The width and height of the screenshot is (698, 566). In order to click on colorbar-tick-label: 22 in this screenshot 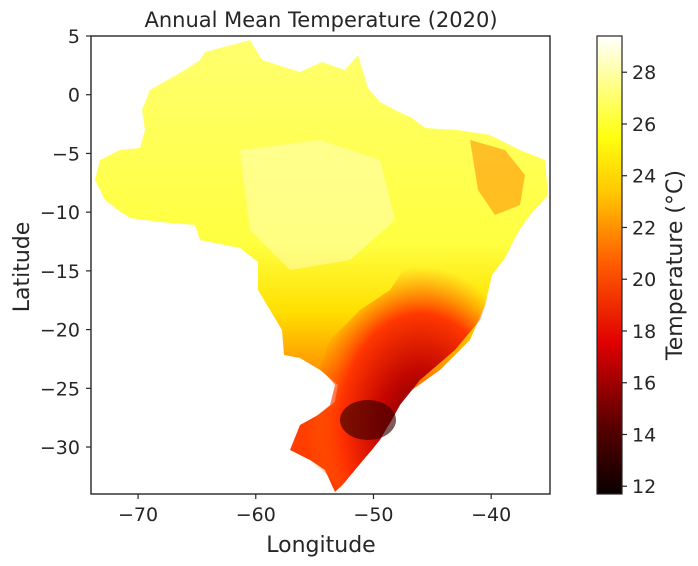, I will do `click(644, 228)`.